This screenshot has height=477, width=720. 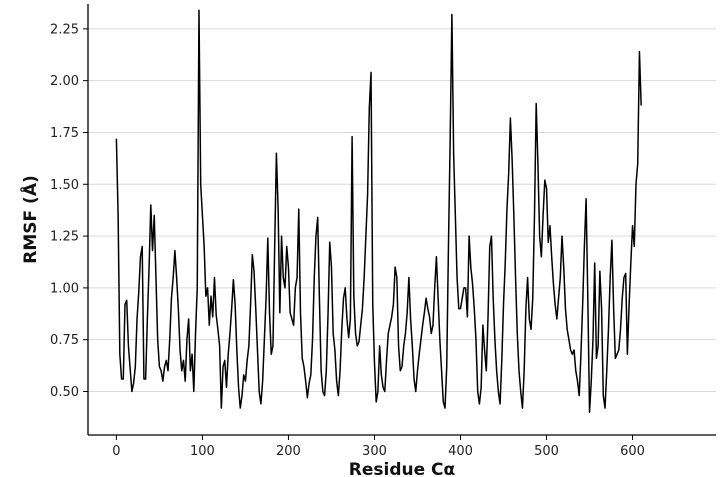 What do you see at coordinates (632, 451) in the screenshot?
I see `x-tick-label: 600` at bounding box center [632, 451].